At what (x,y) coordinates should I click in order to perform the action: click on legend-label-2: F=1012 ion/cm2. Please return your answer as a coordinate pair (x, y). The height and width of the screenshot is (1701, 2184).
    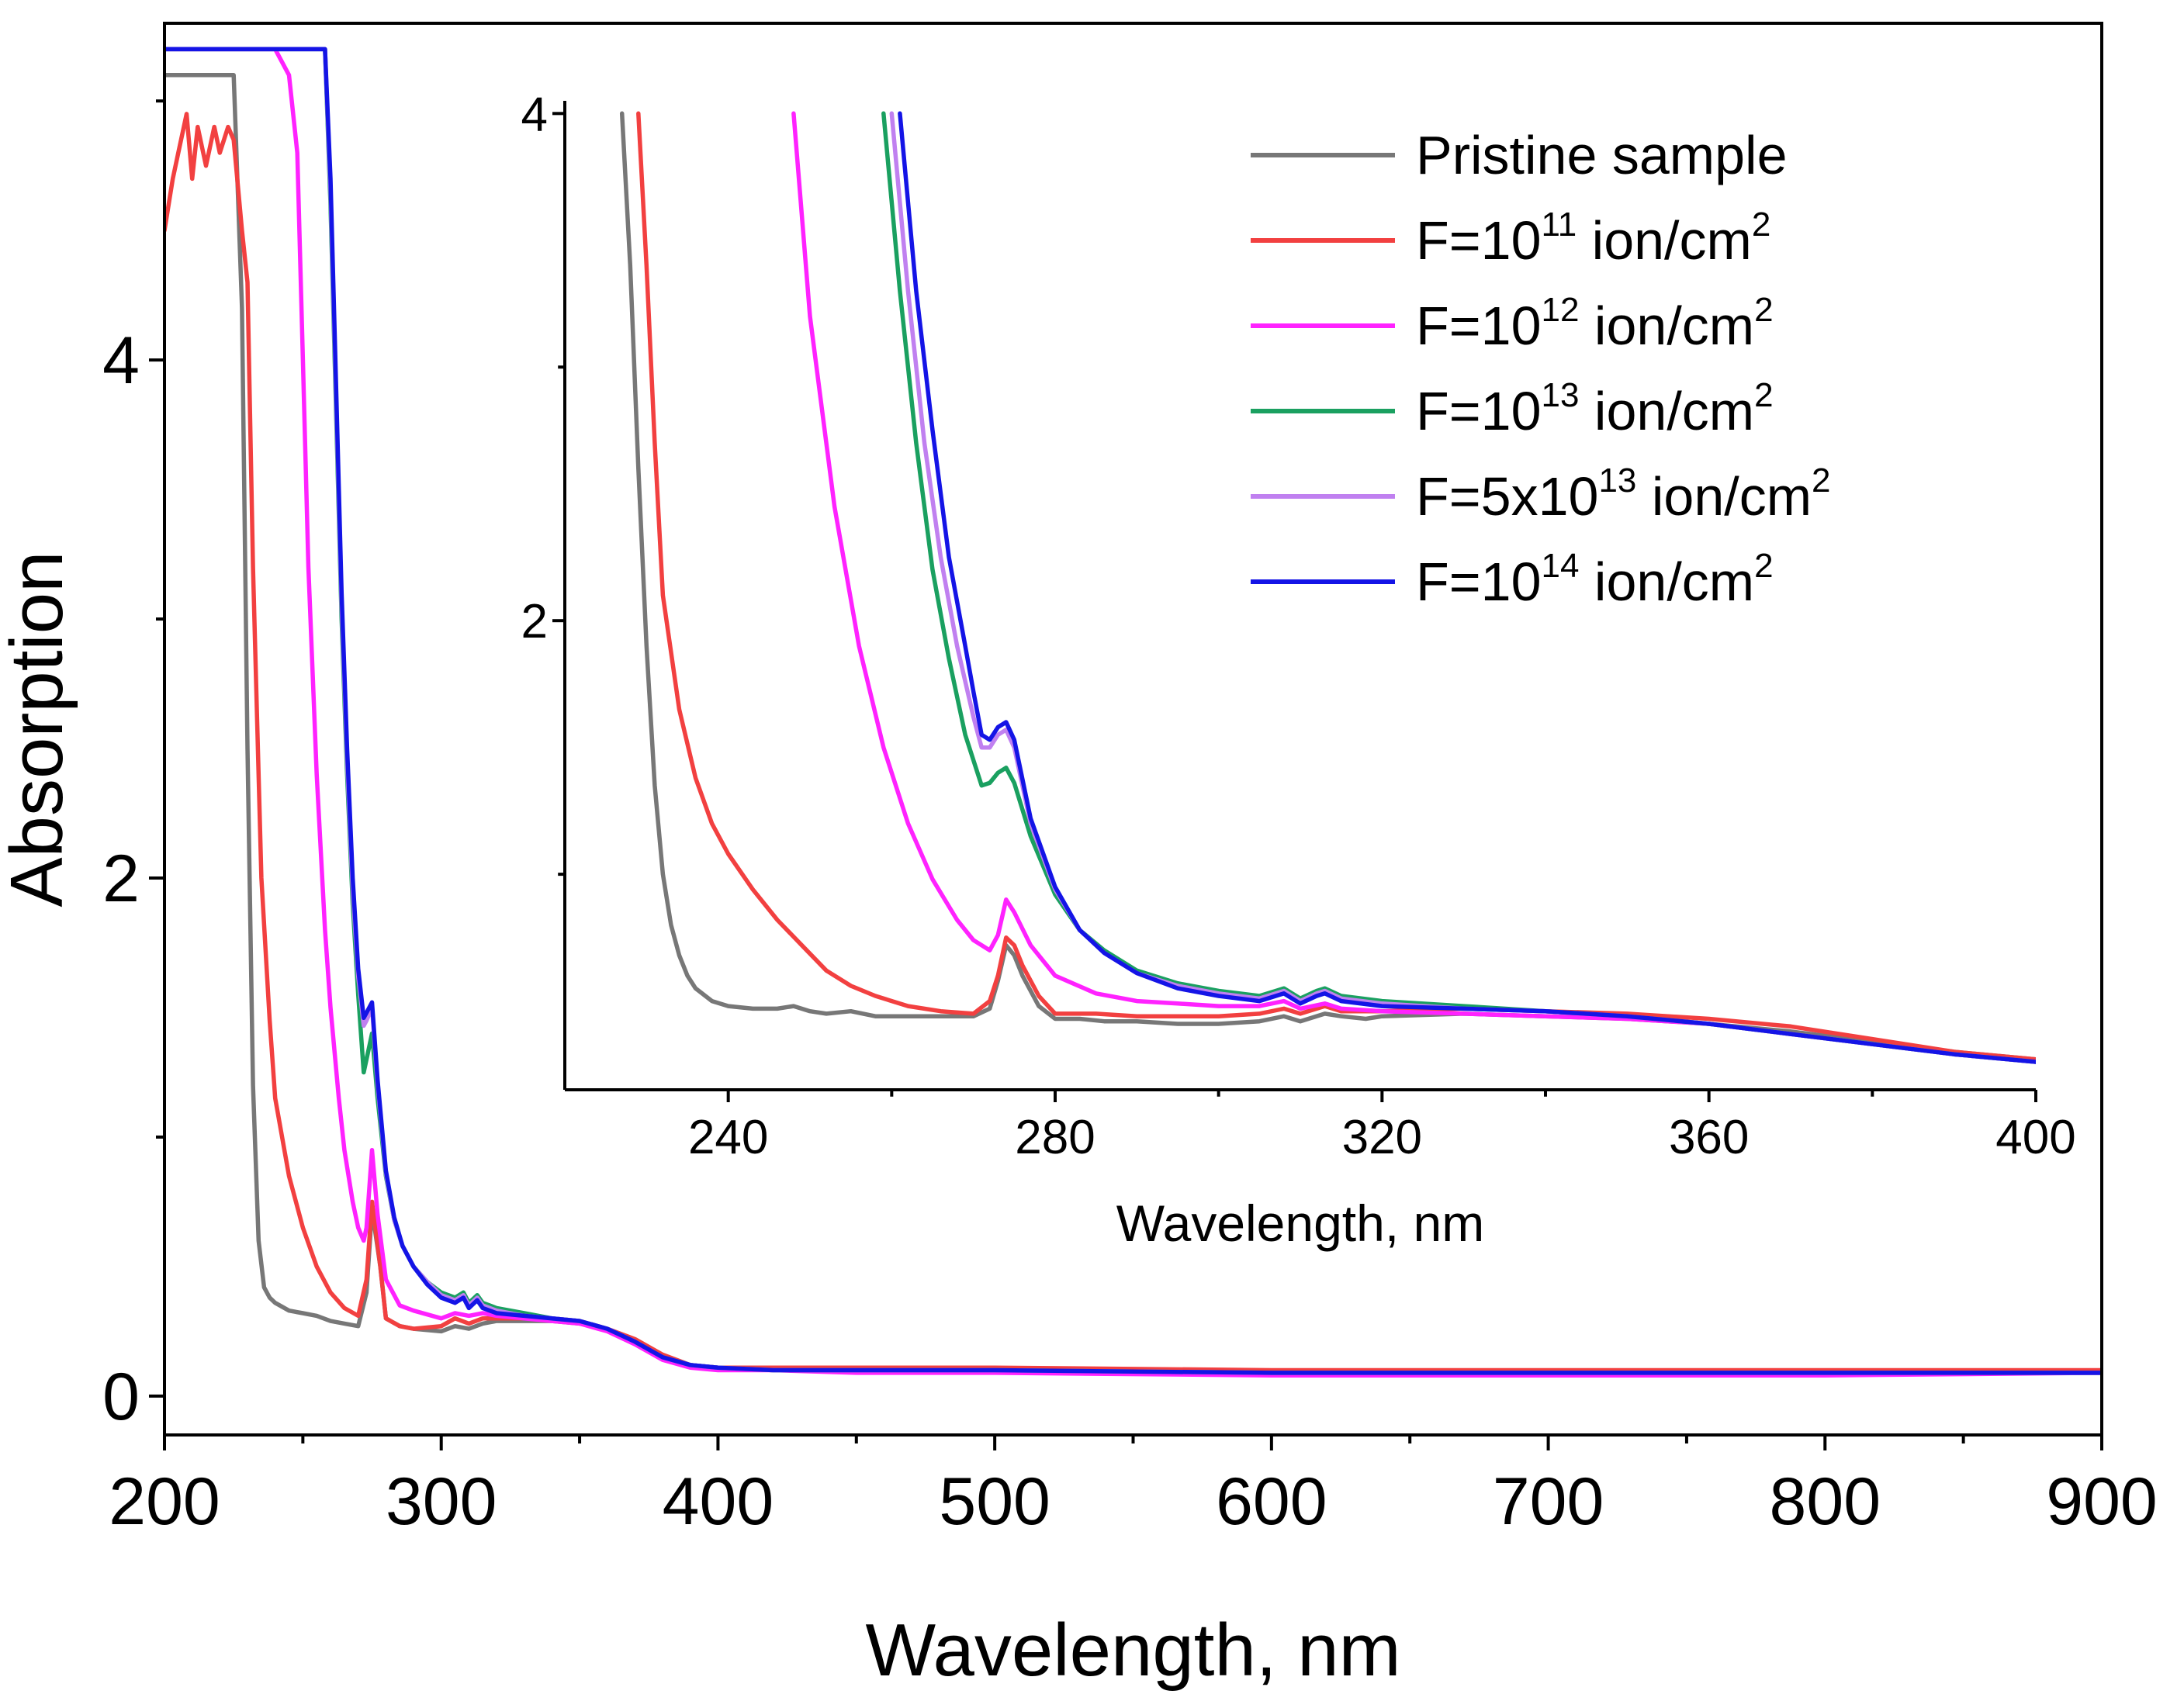
    Looking at the image, I should click on (1595, 323).